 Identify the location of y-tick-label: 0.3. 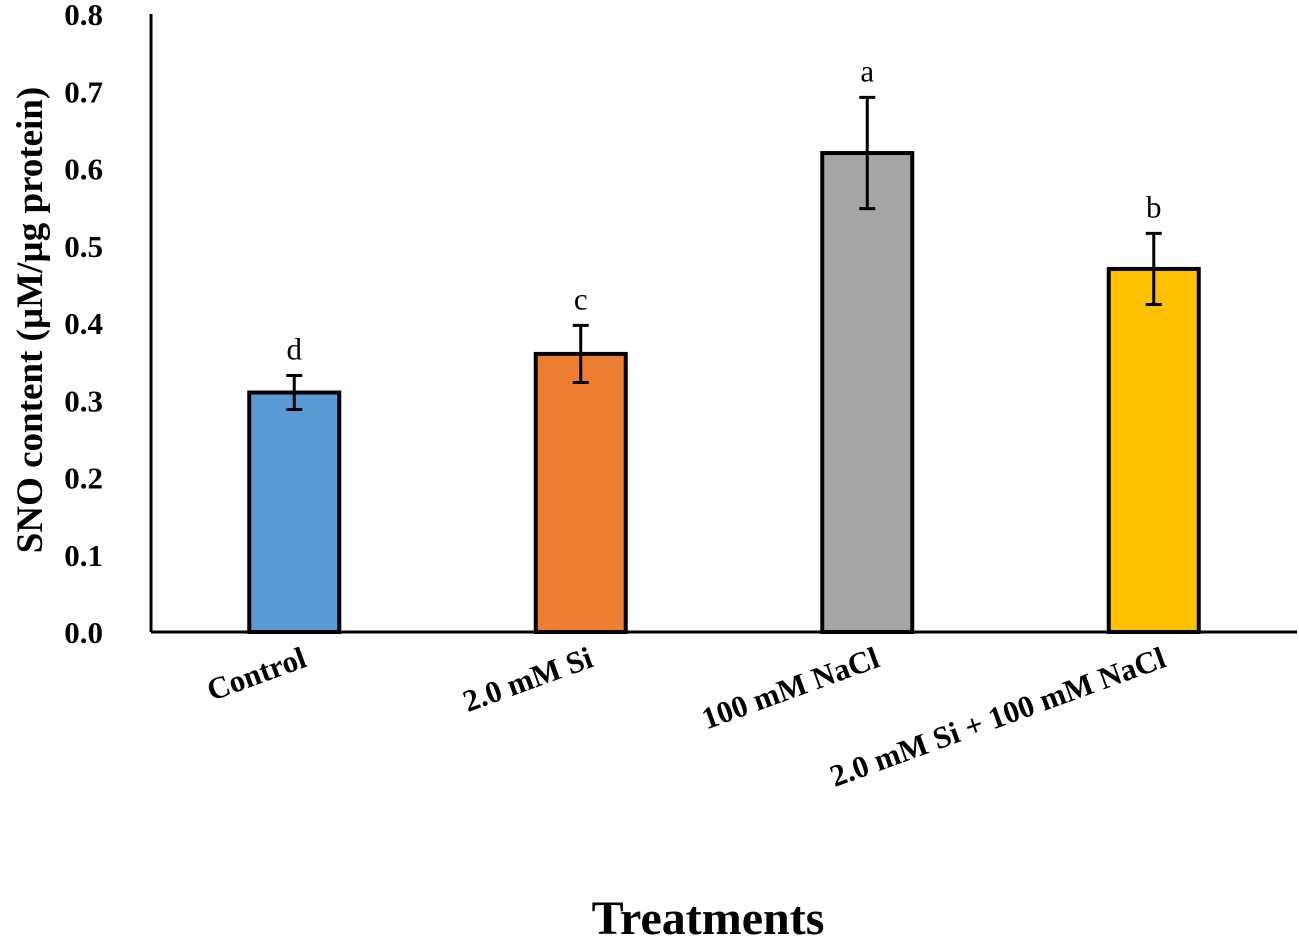
(83, 400).